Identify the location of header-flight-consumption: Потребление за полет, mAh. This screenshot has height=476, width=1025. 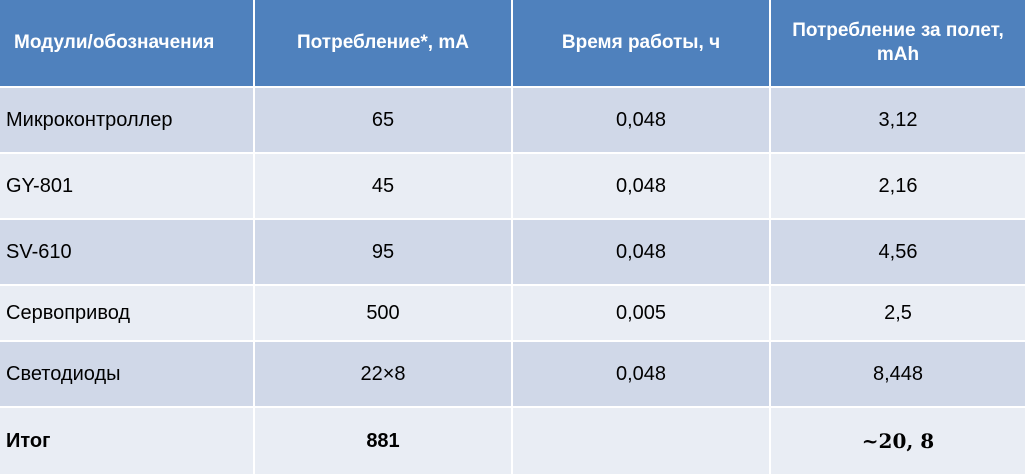
(897, 43).